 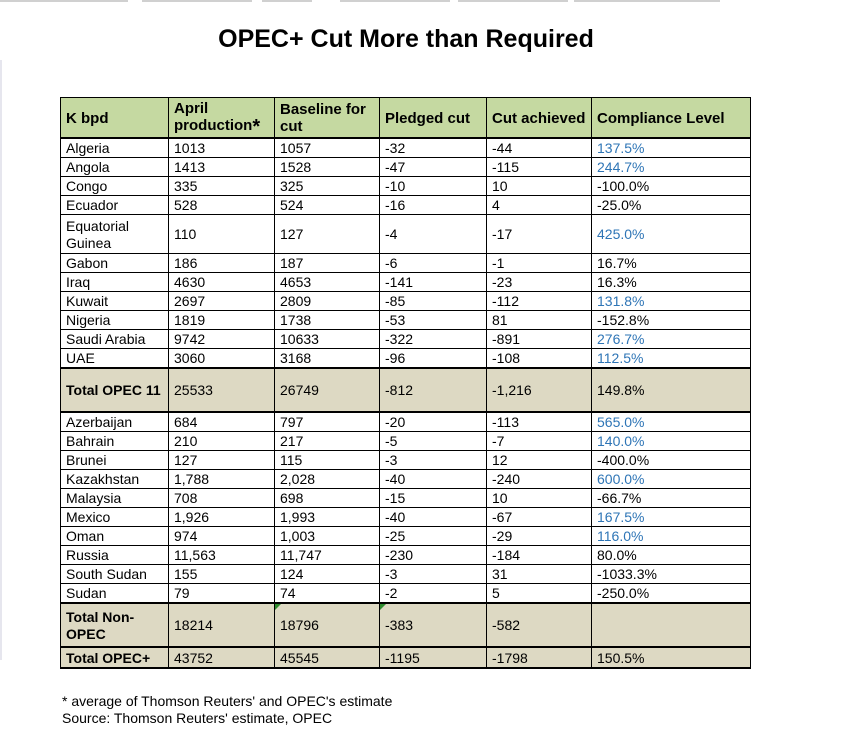 I want to click on pledged-cut-cell: -1195, so click(x=433, y=657).